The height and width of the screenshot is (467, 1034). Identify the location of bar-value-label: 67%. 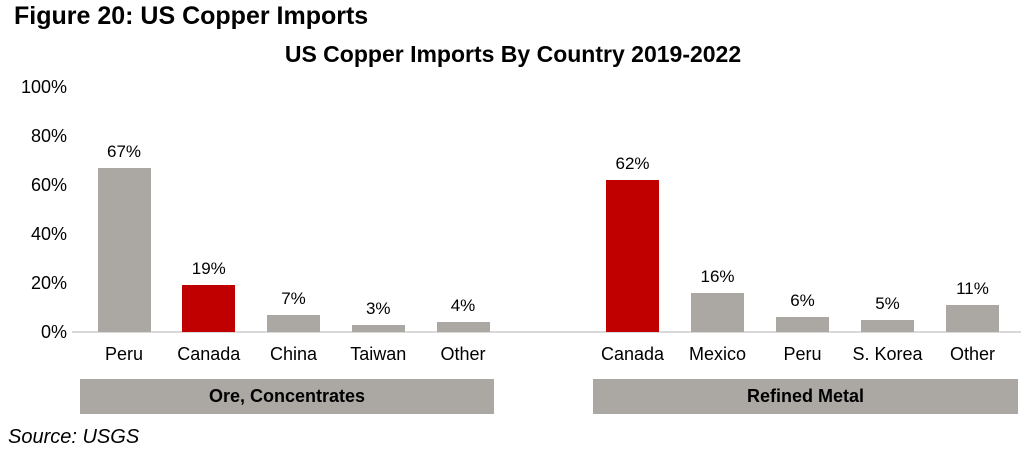
(124, 151).